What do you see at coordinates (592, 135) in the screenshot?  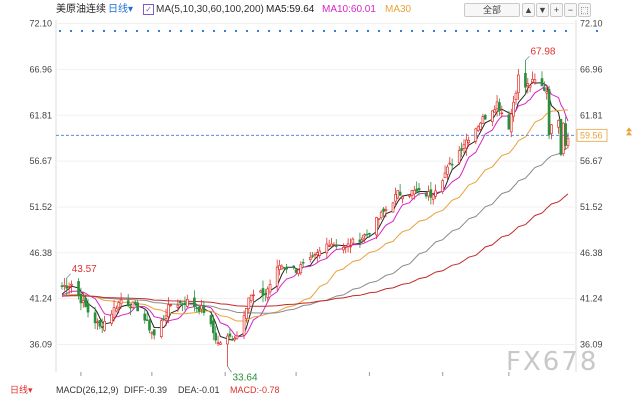 I see `current-price-box` at bounding box center [592, 135].